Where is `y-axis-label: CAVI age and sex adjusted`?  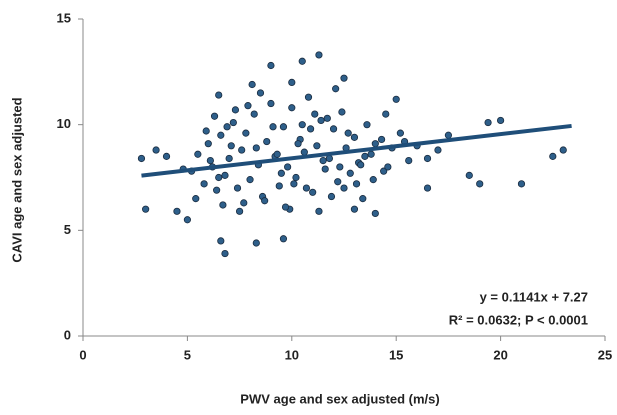
y-axis-label: CAVI age and sex adjusted is located at coordinates (16, 179).